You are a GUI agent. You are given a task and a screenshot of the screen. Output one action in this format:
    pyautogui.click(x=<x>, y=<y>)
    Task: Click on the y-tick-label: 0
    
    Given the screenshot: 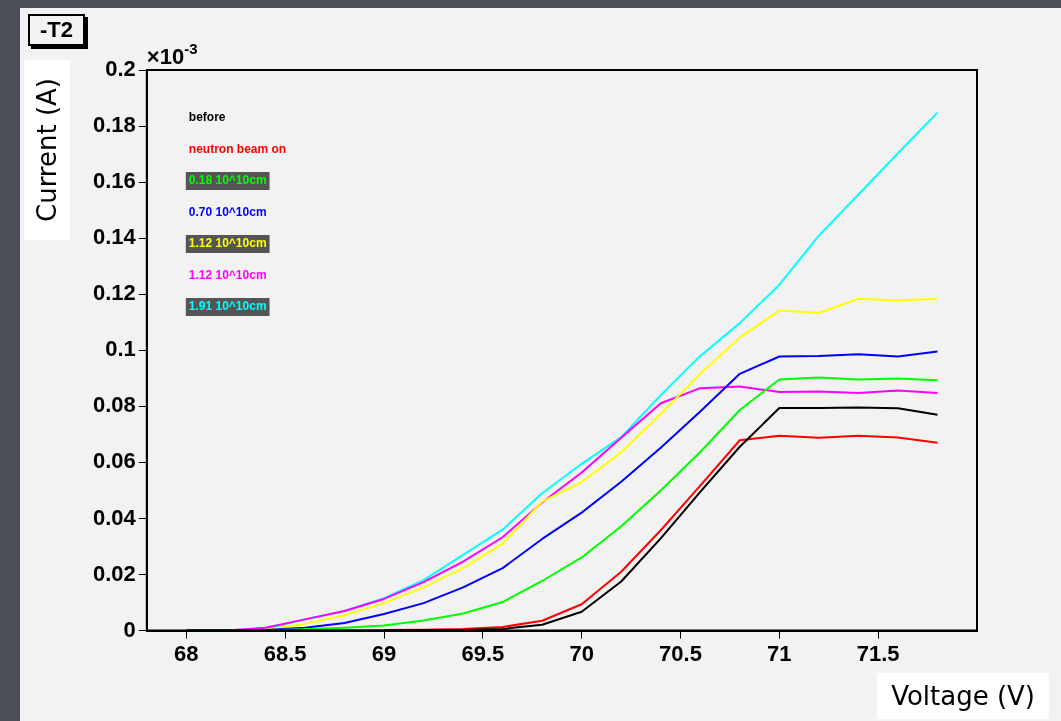 What is the action you would take?
    pyautogui.click(x=129, y=629)
    